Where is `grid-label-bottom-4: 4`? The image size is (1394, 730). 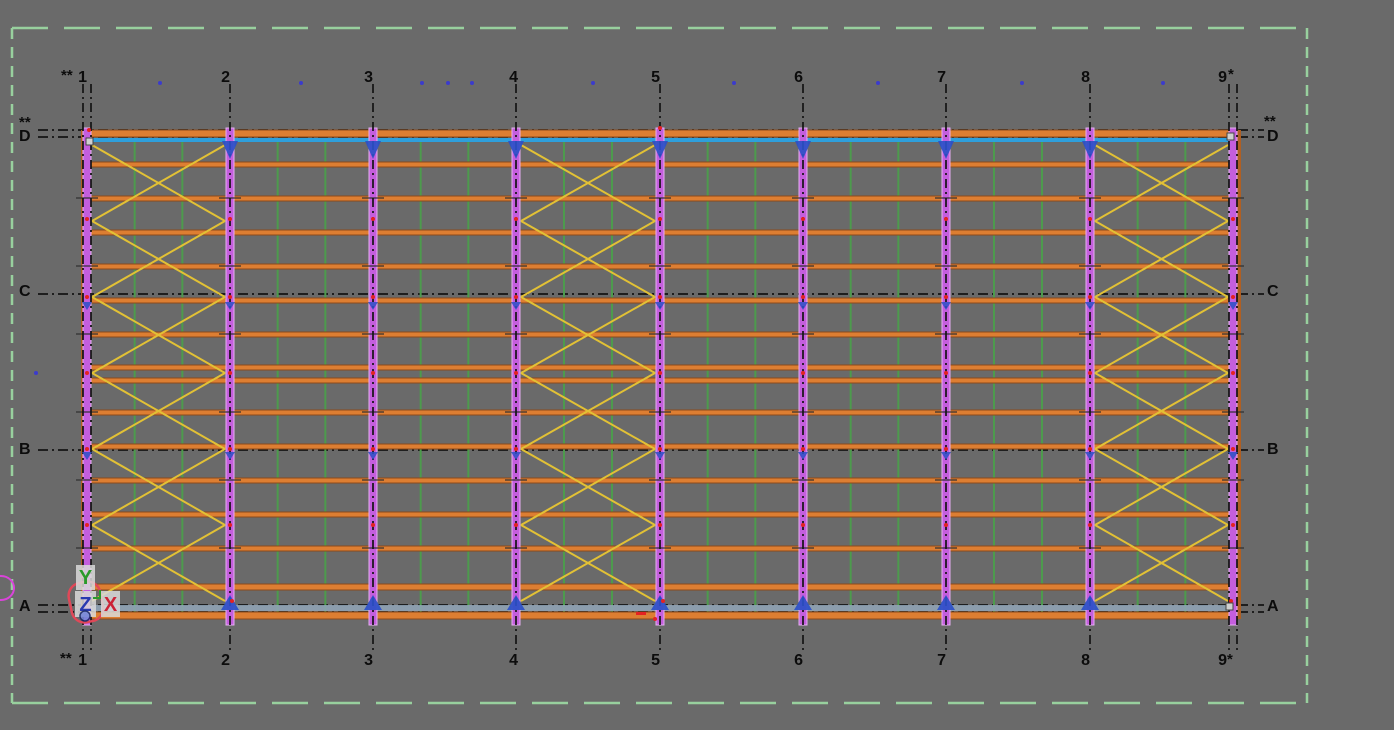
grid-label-bottom-4: 4 is located at coordinates (513, 660).